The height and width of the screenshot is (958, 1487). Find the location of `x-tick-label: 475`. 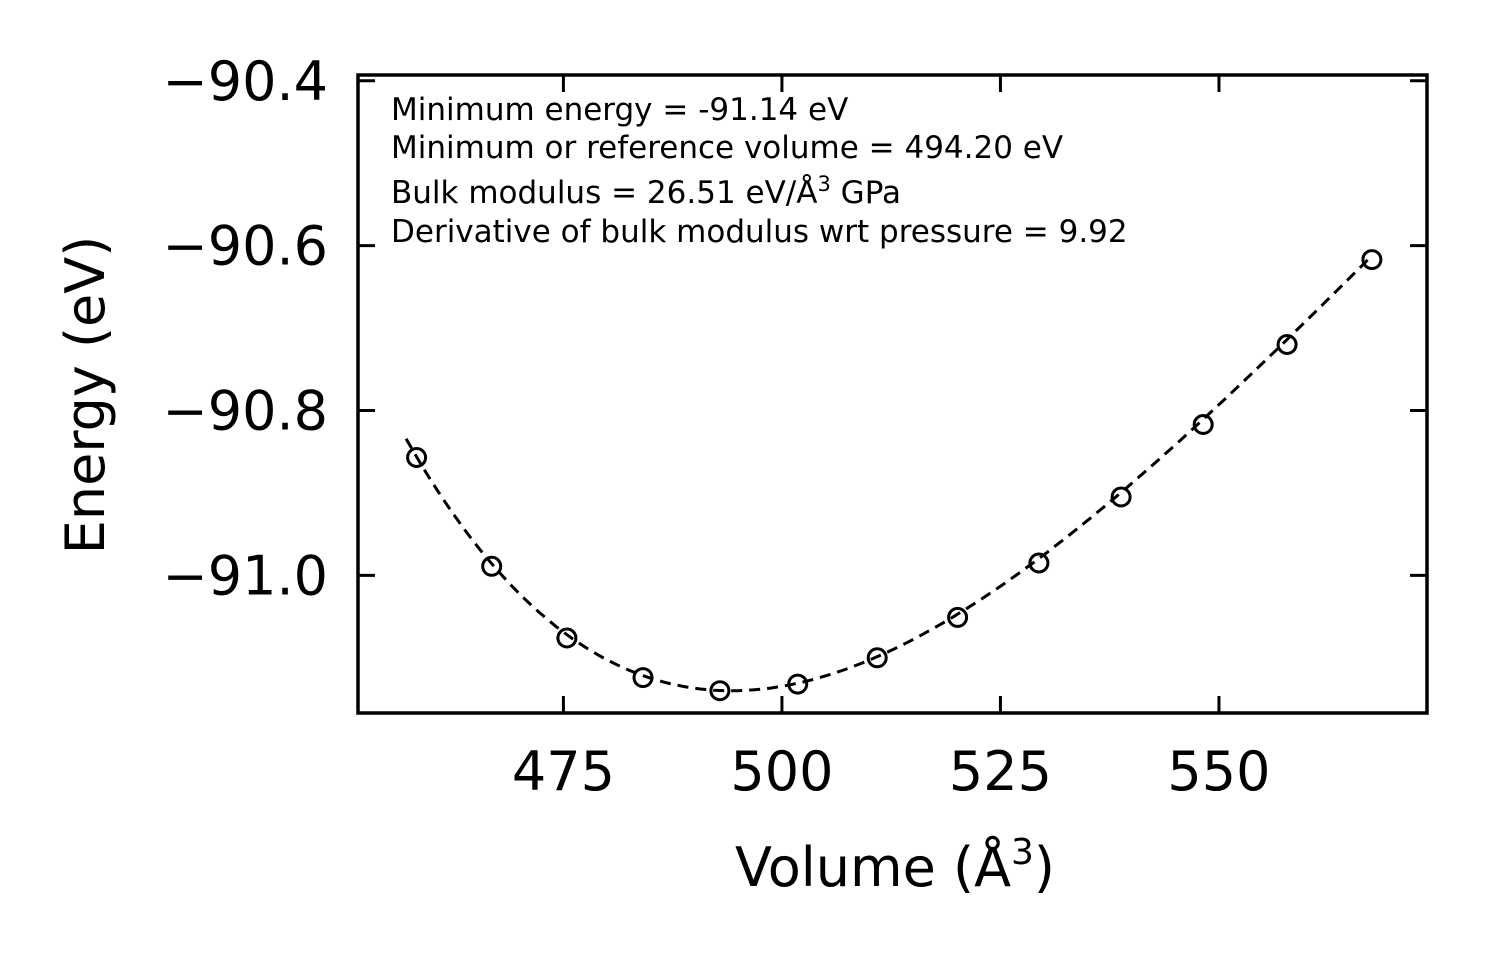

x-tick-label: 475 is located at coordinates (563, 771).